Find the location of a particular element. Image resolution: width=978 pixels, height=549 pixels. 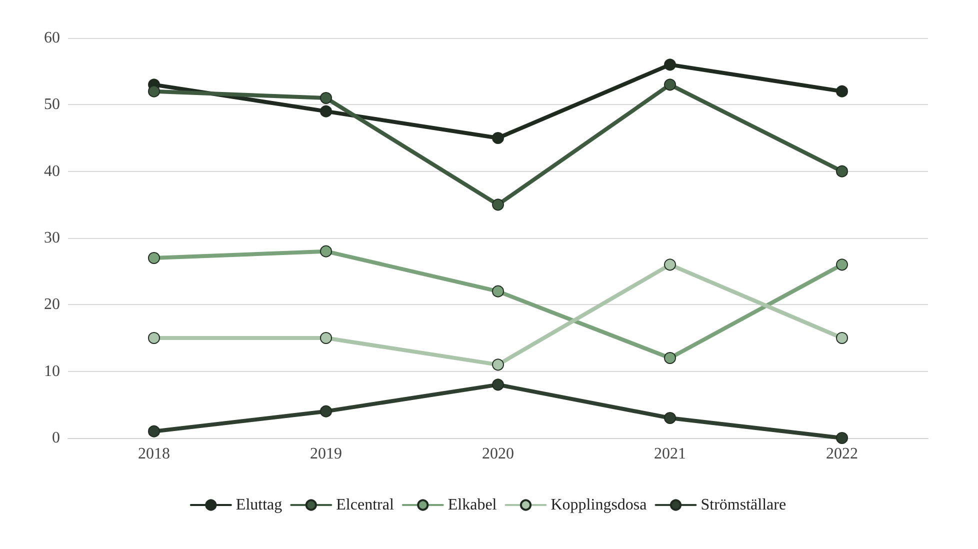

y-tick-label: 50 is located at coordinates (52, 105).